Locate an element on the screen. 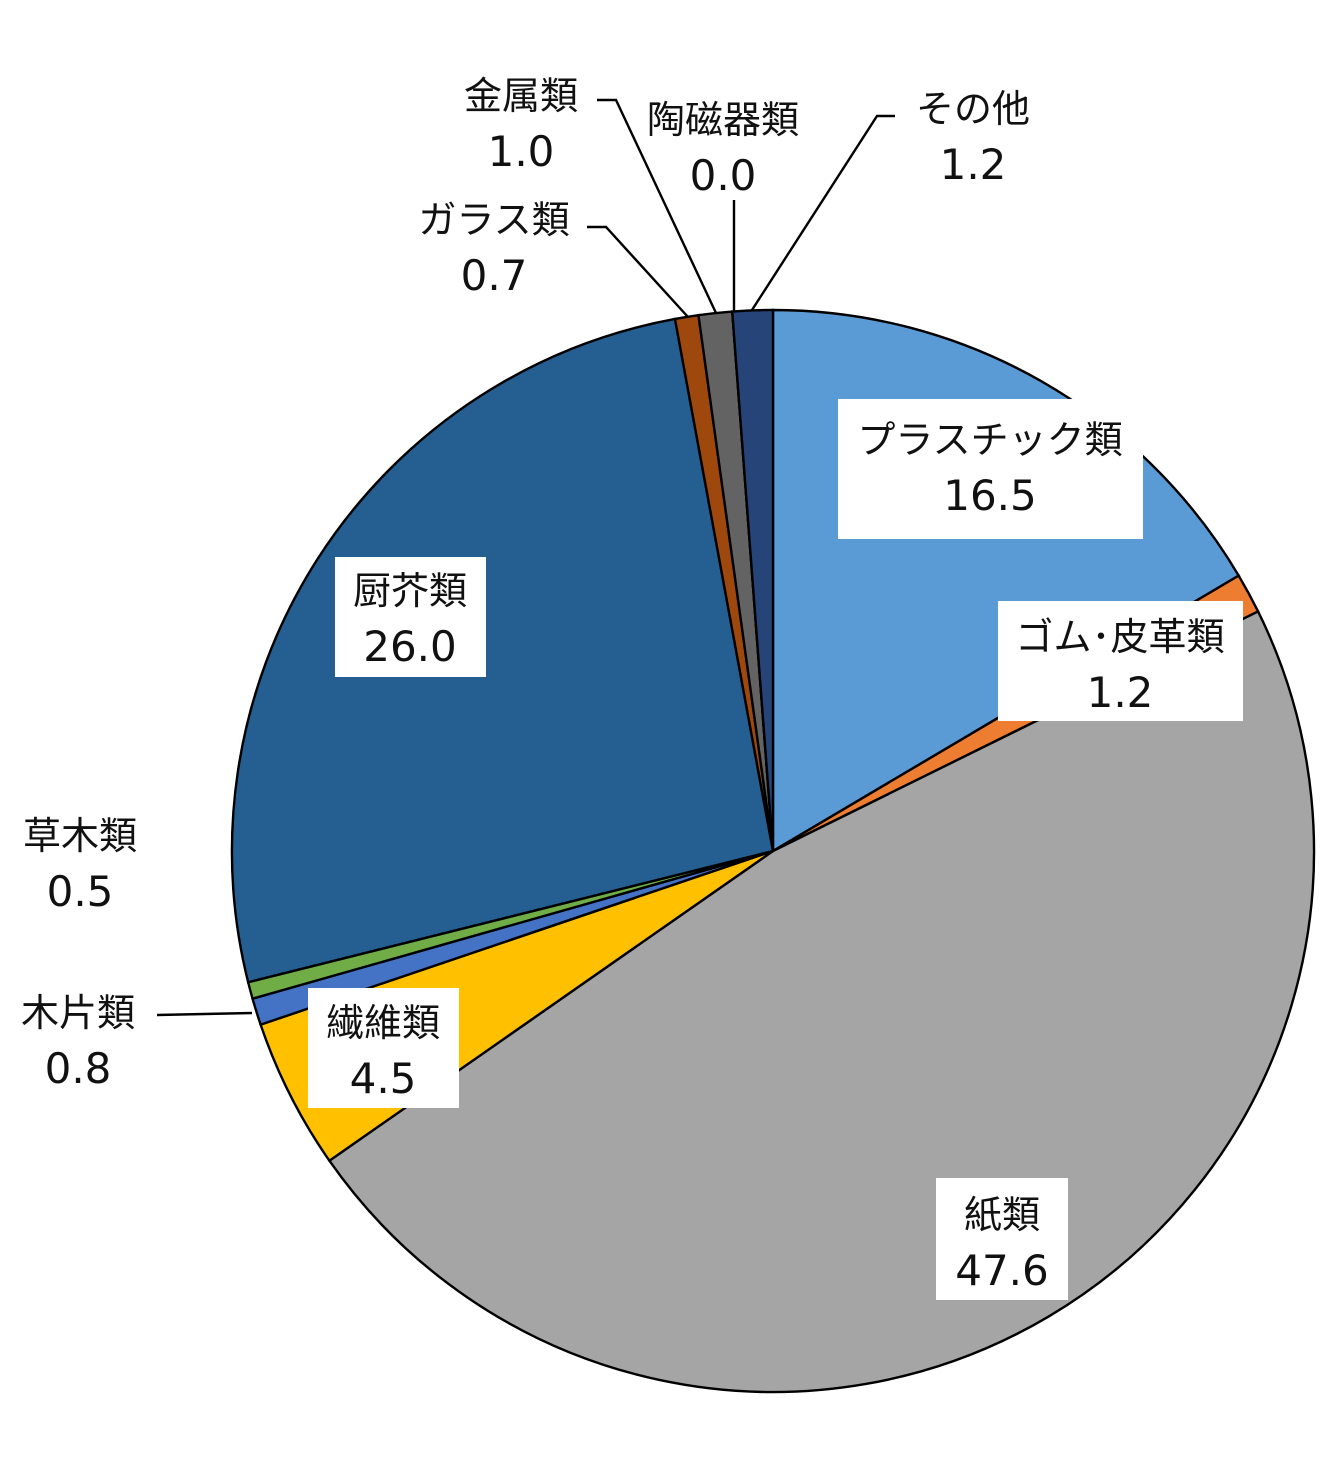 This screenshot has width=1331, height=1480. slice-value-label-10: 1.2 is located at coordinates (973, 164).